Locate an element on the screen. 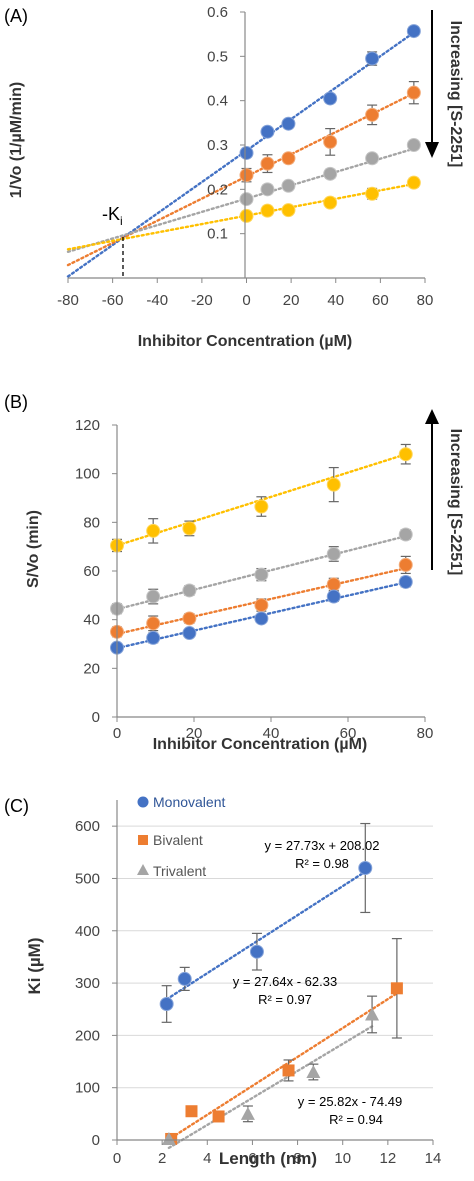  panel-b-x-tick-label: 80 is located at coordinates (425, 733).